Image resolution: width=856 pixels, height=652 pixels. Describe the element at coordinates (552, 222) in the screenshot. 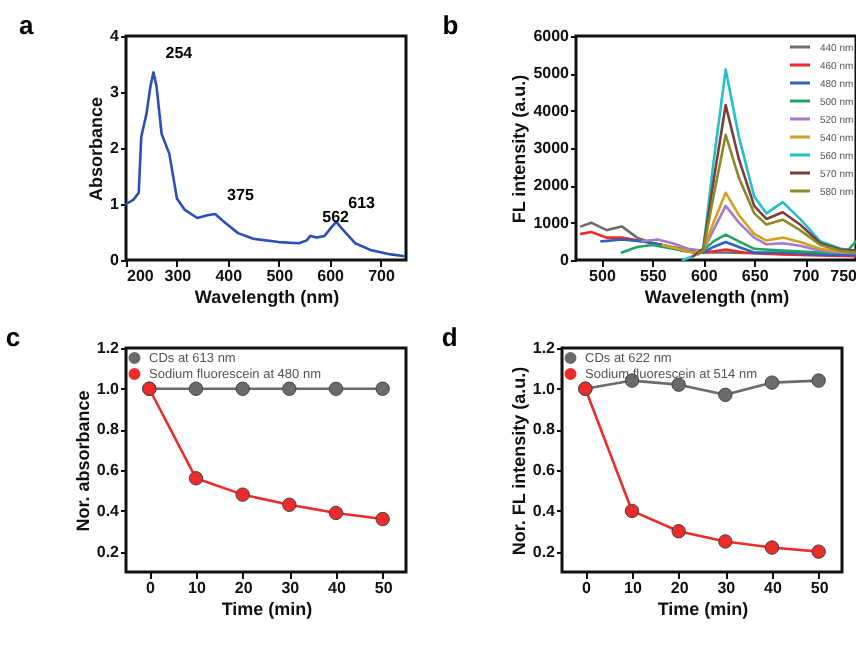

I see `y-tick-label: 1000` at that location.